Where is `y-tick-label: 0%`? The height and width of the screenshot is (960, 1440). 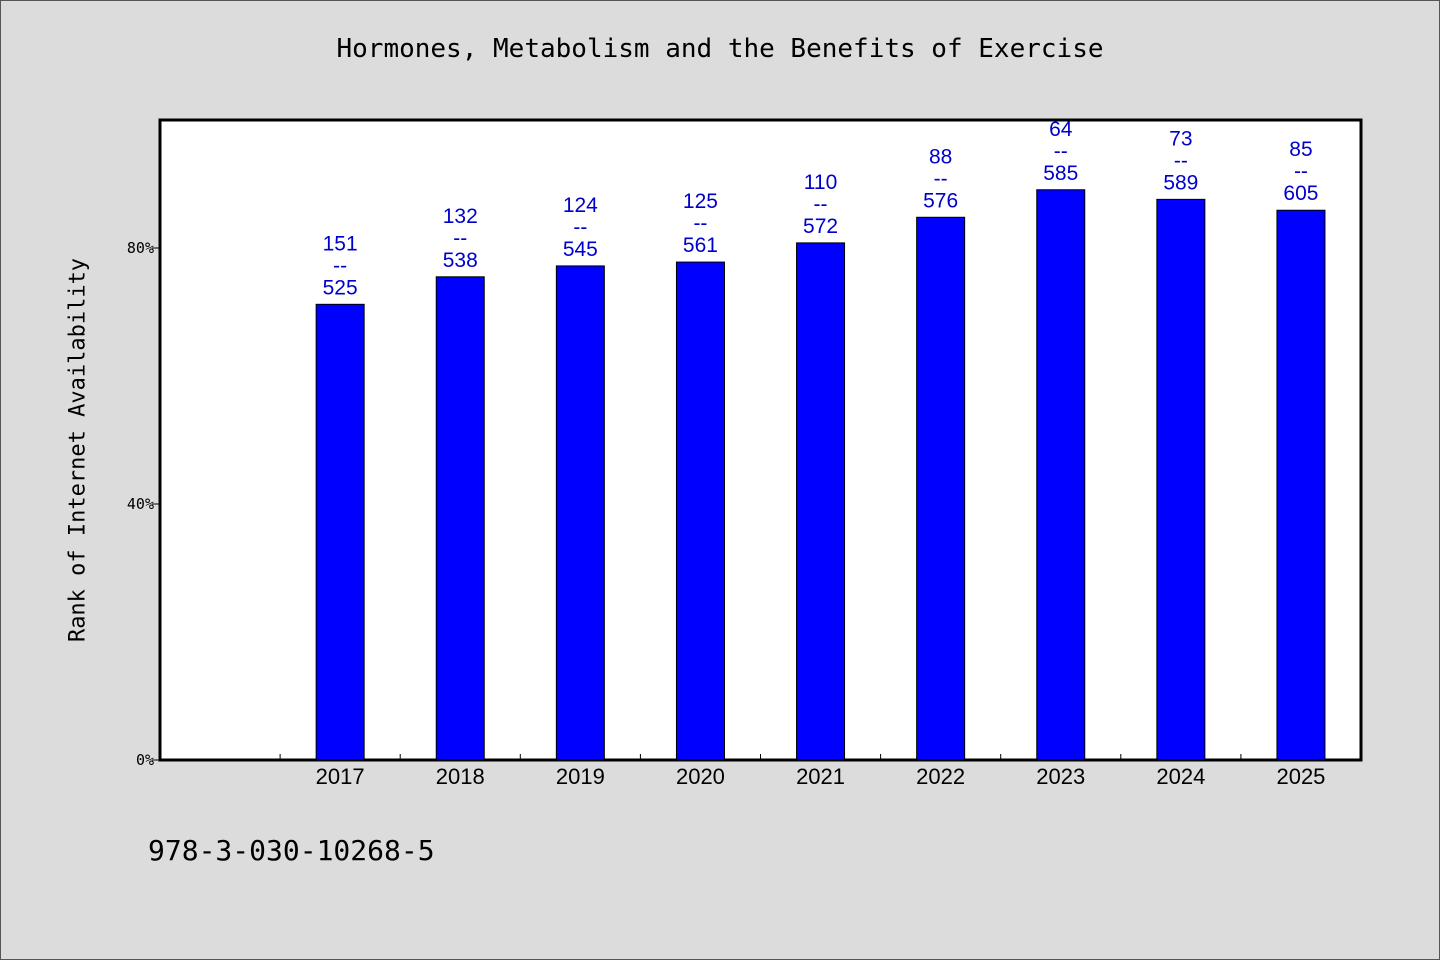 y-tick-label: 0% is located at coordinates (145, 760).